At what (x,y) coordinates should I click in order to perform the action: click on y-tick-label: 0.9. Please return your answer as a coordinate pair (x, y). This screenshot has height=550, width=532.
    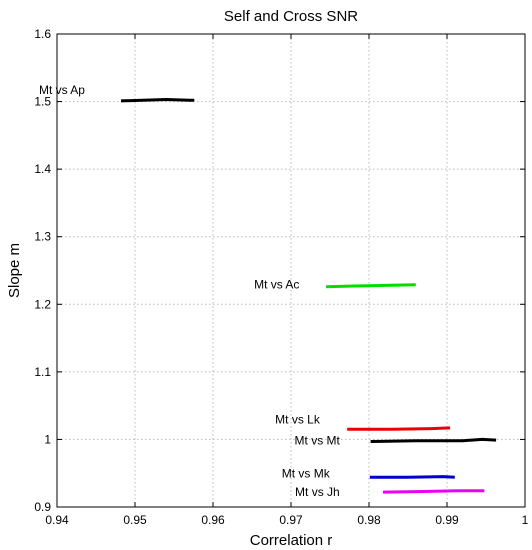
    Looking at the image, I should click on (42, 507).